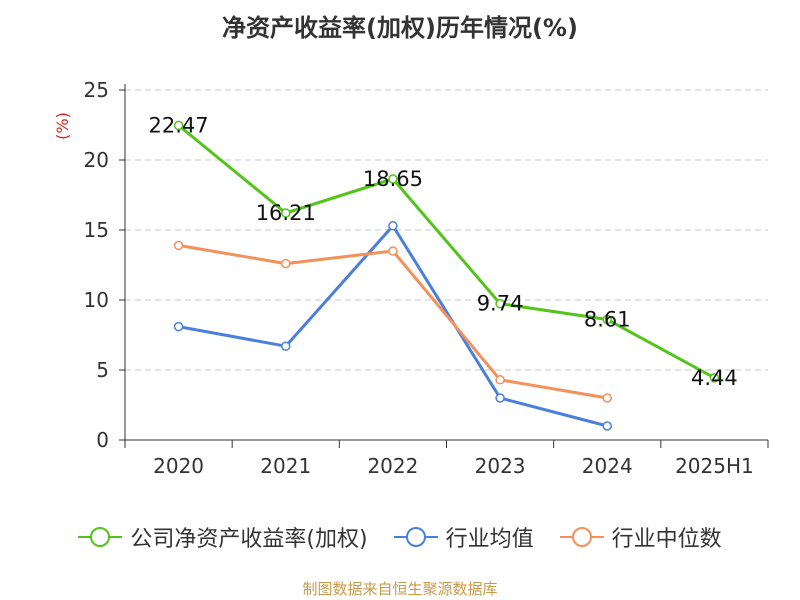  What do you see at coordinates (500, 466) in the screenshot?
I see `x-tick-label: 2023` at bounding box center [500, 466].